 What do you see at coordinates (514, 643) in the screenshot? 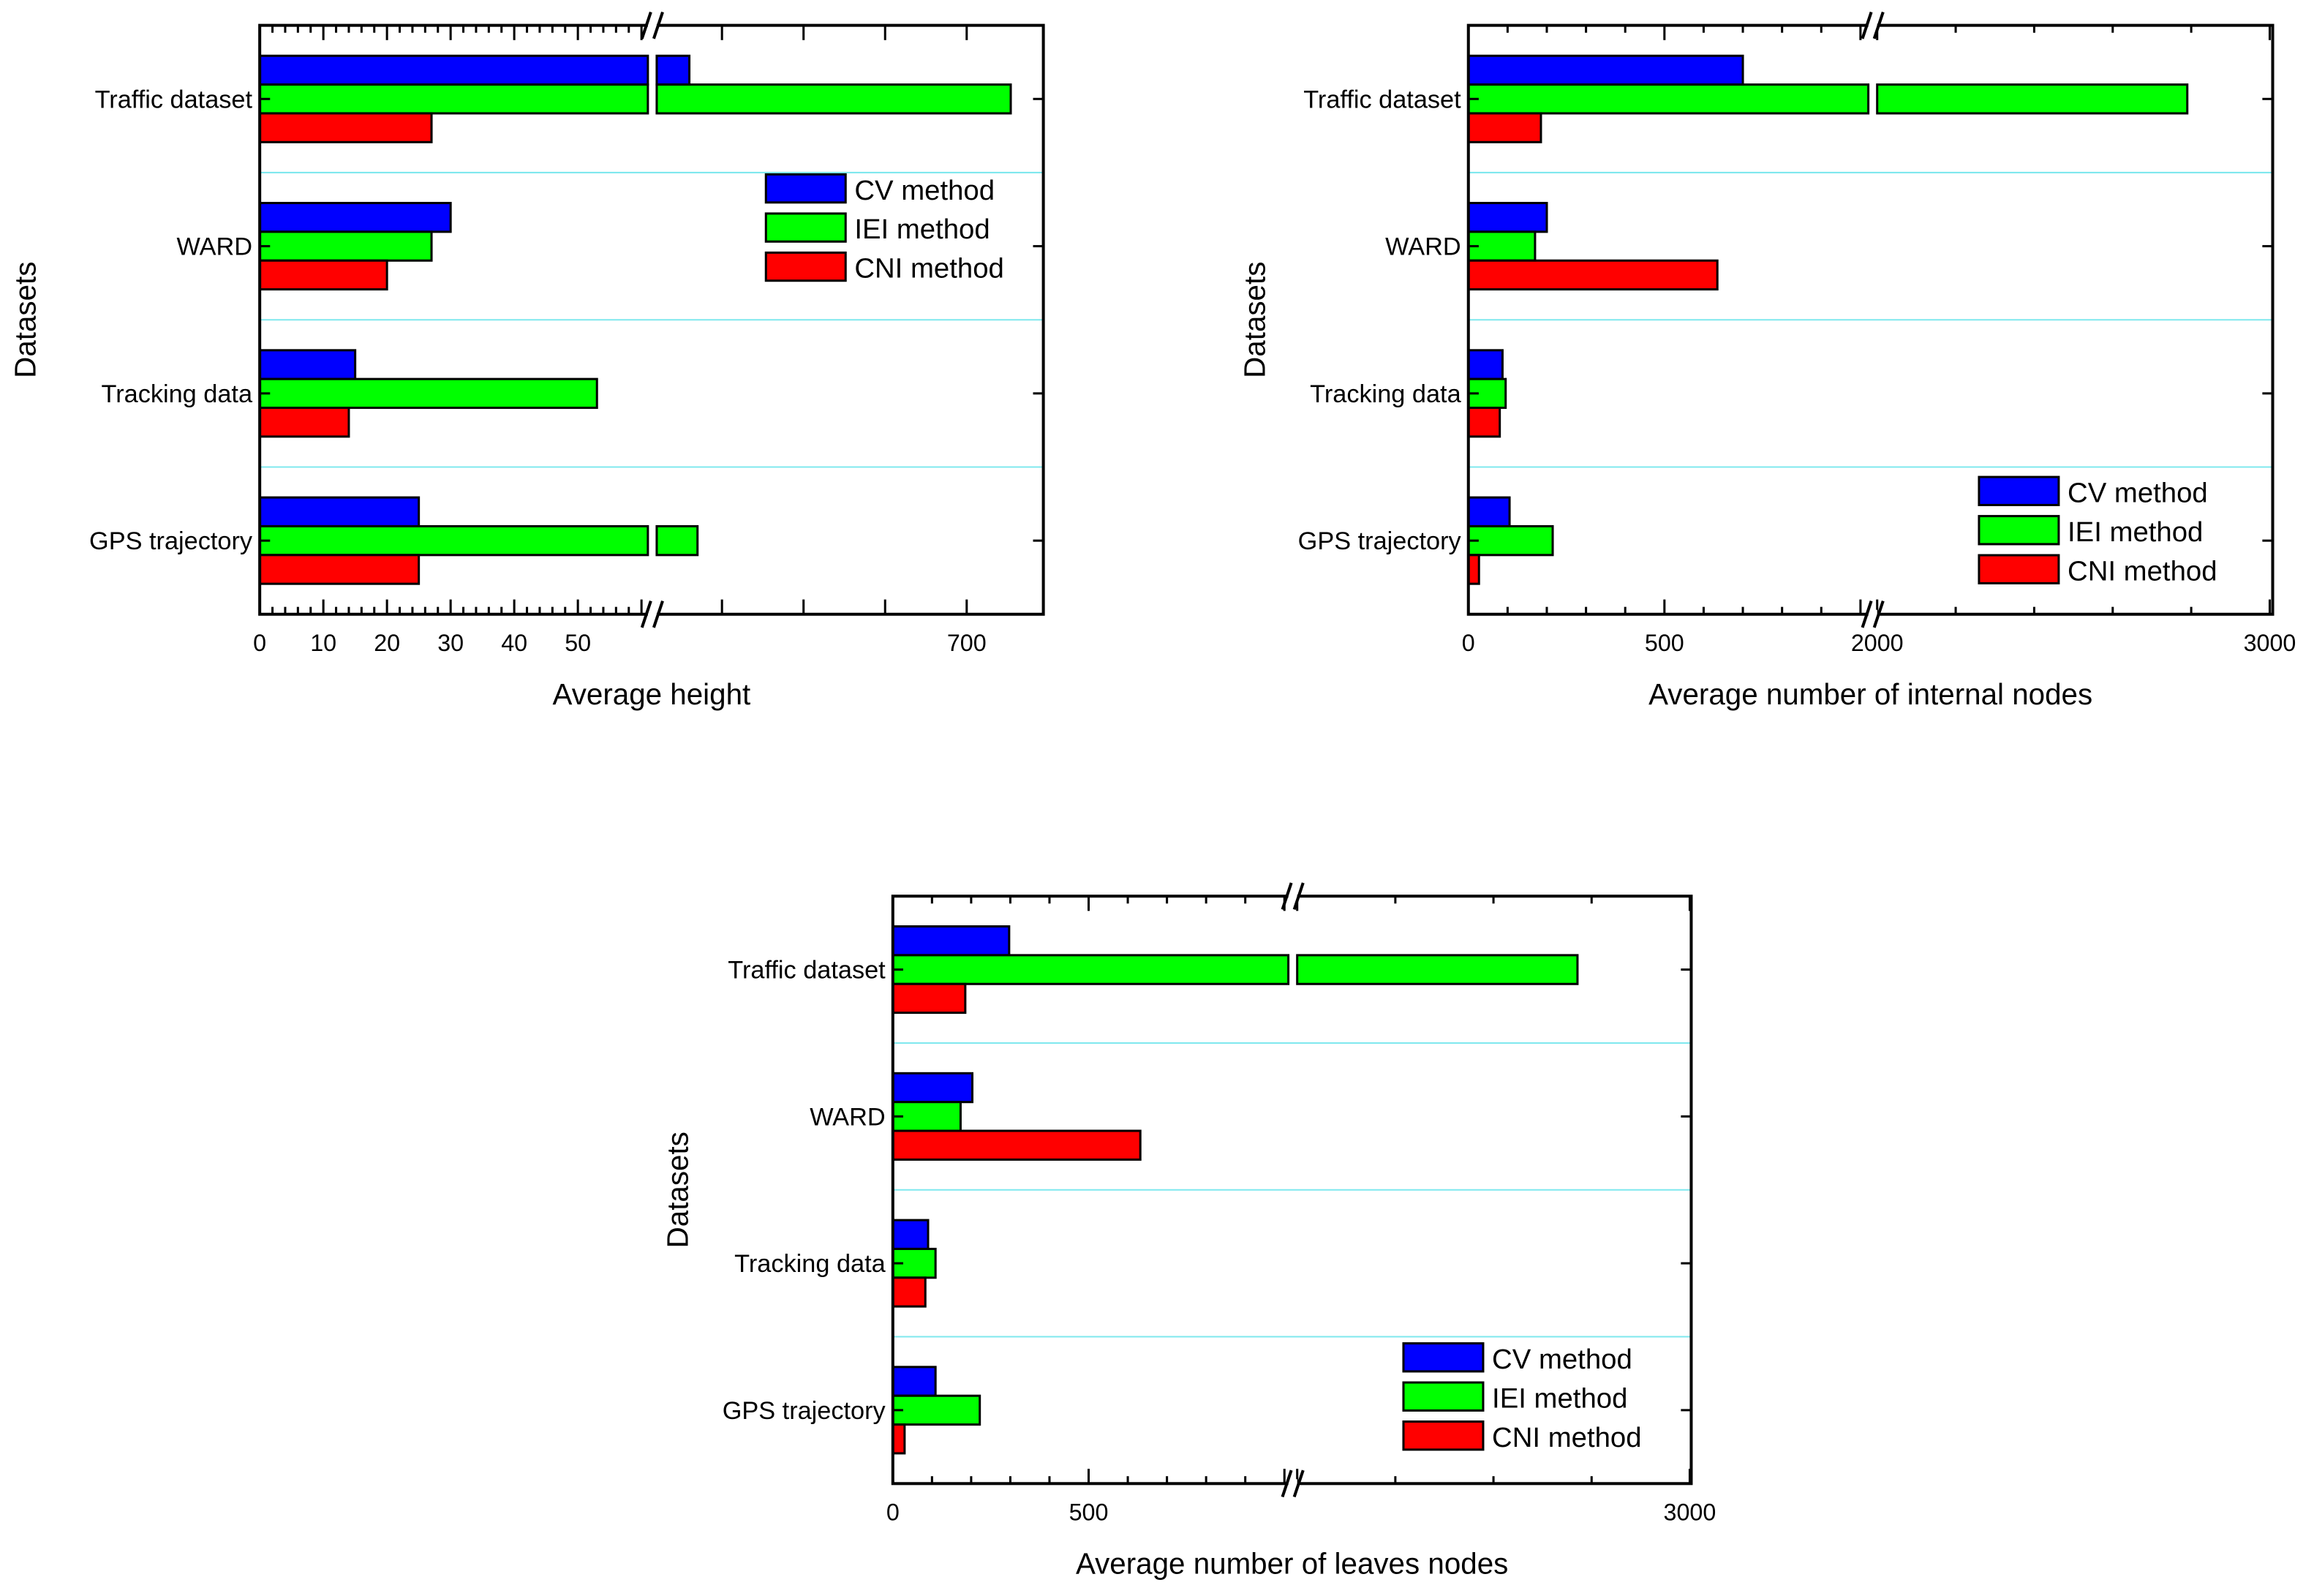
I see `x-tick-label: 40` at bounding box center [514, 643].